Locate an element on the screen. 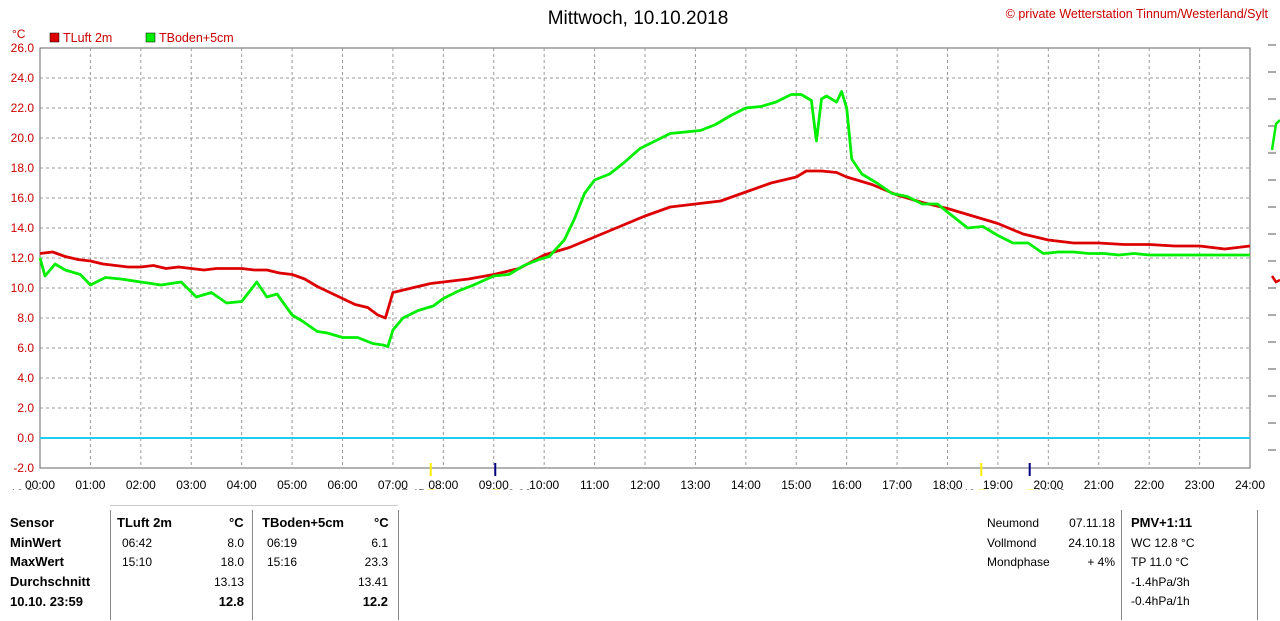 Image resolution: width=1280 pixels, height=621 pixels. tboden-unit: °C is located at coordinates (381, 522).